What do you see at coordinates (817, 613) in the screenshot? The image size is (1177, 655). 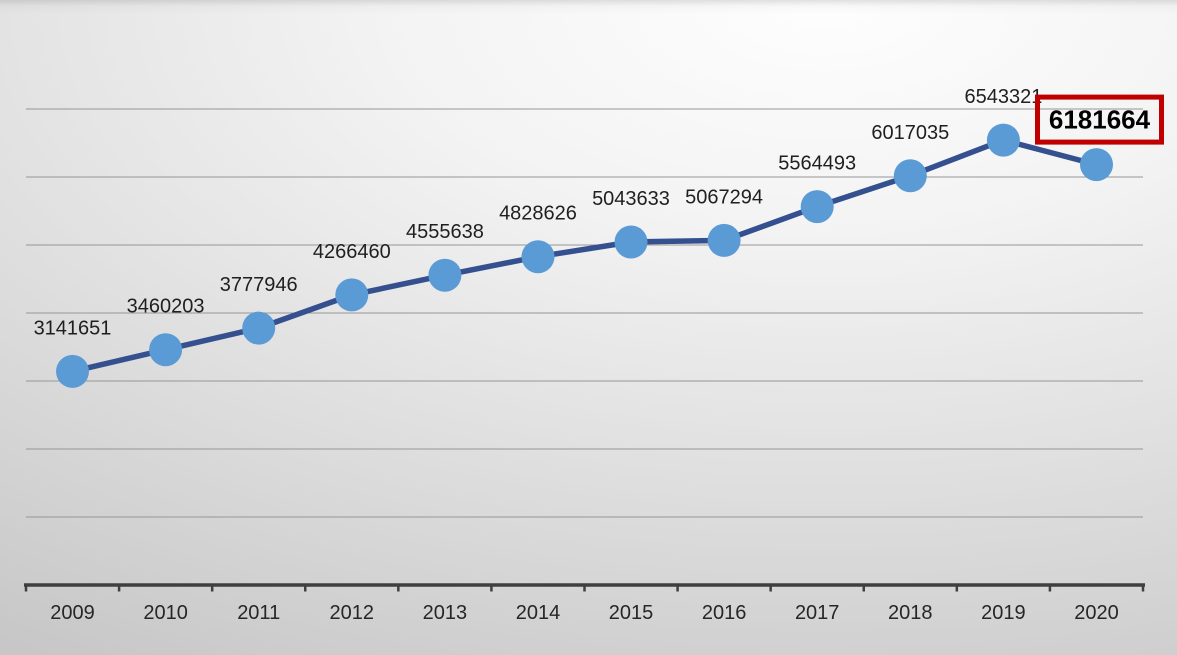 I see `x-axis-category-label: 2017` at bounding box center [817, 613].